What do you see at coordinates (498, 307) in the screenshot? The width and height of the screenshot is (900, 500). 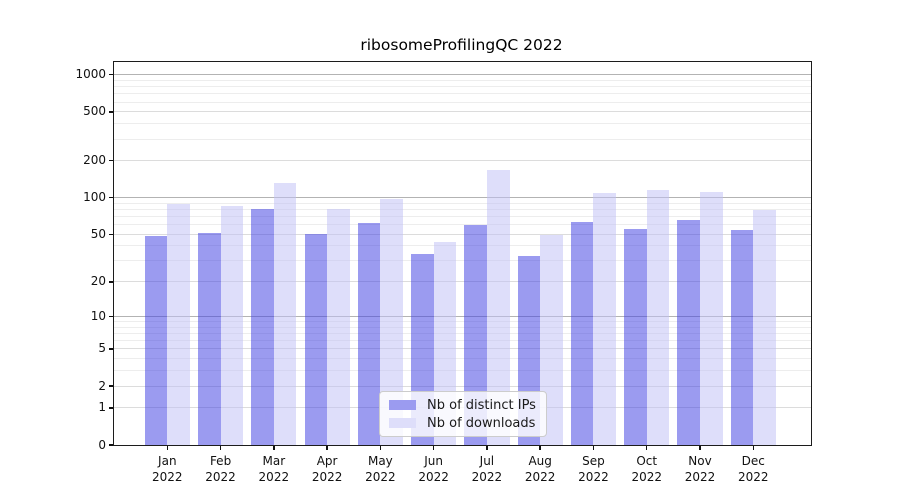 I see `bar-nb-of-downloads-jul` at bounding box center [498, 307].